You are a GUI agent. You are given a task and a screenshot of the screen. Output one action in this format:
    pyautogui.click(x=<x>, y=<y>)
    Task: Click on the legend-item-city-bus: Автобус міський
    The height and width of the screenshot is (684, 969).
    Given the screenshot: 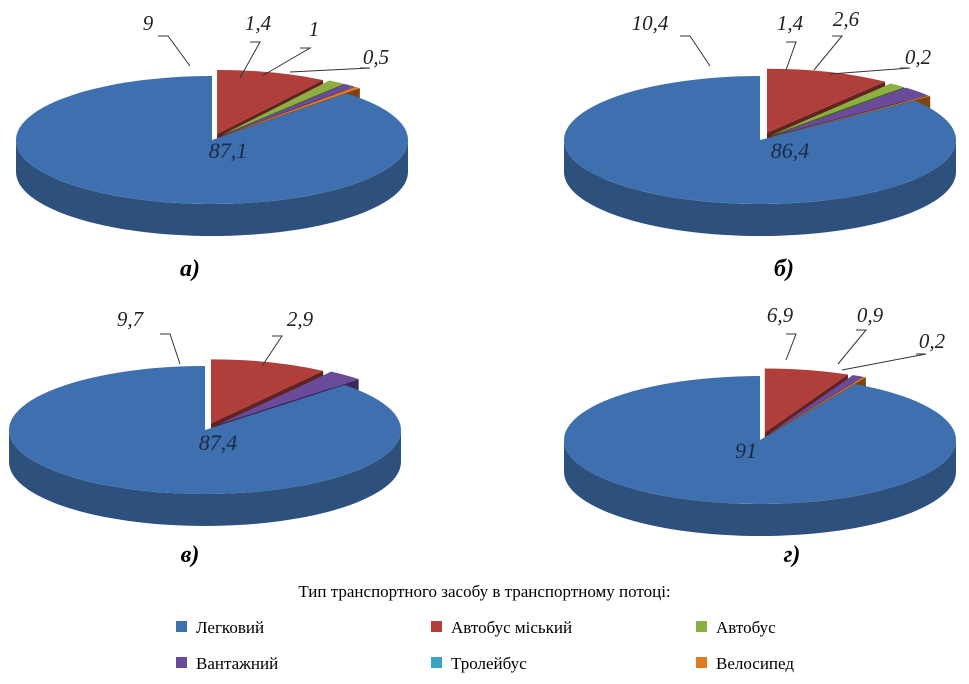 What is the action you would take?
    pyautogui.click(x=501, y=628)
    